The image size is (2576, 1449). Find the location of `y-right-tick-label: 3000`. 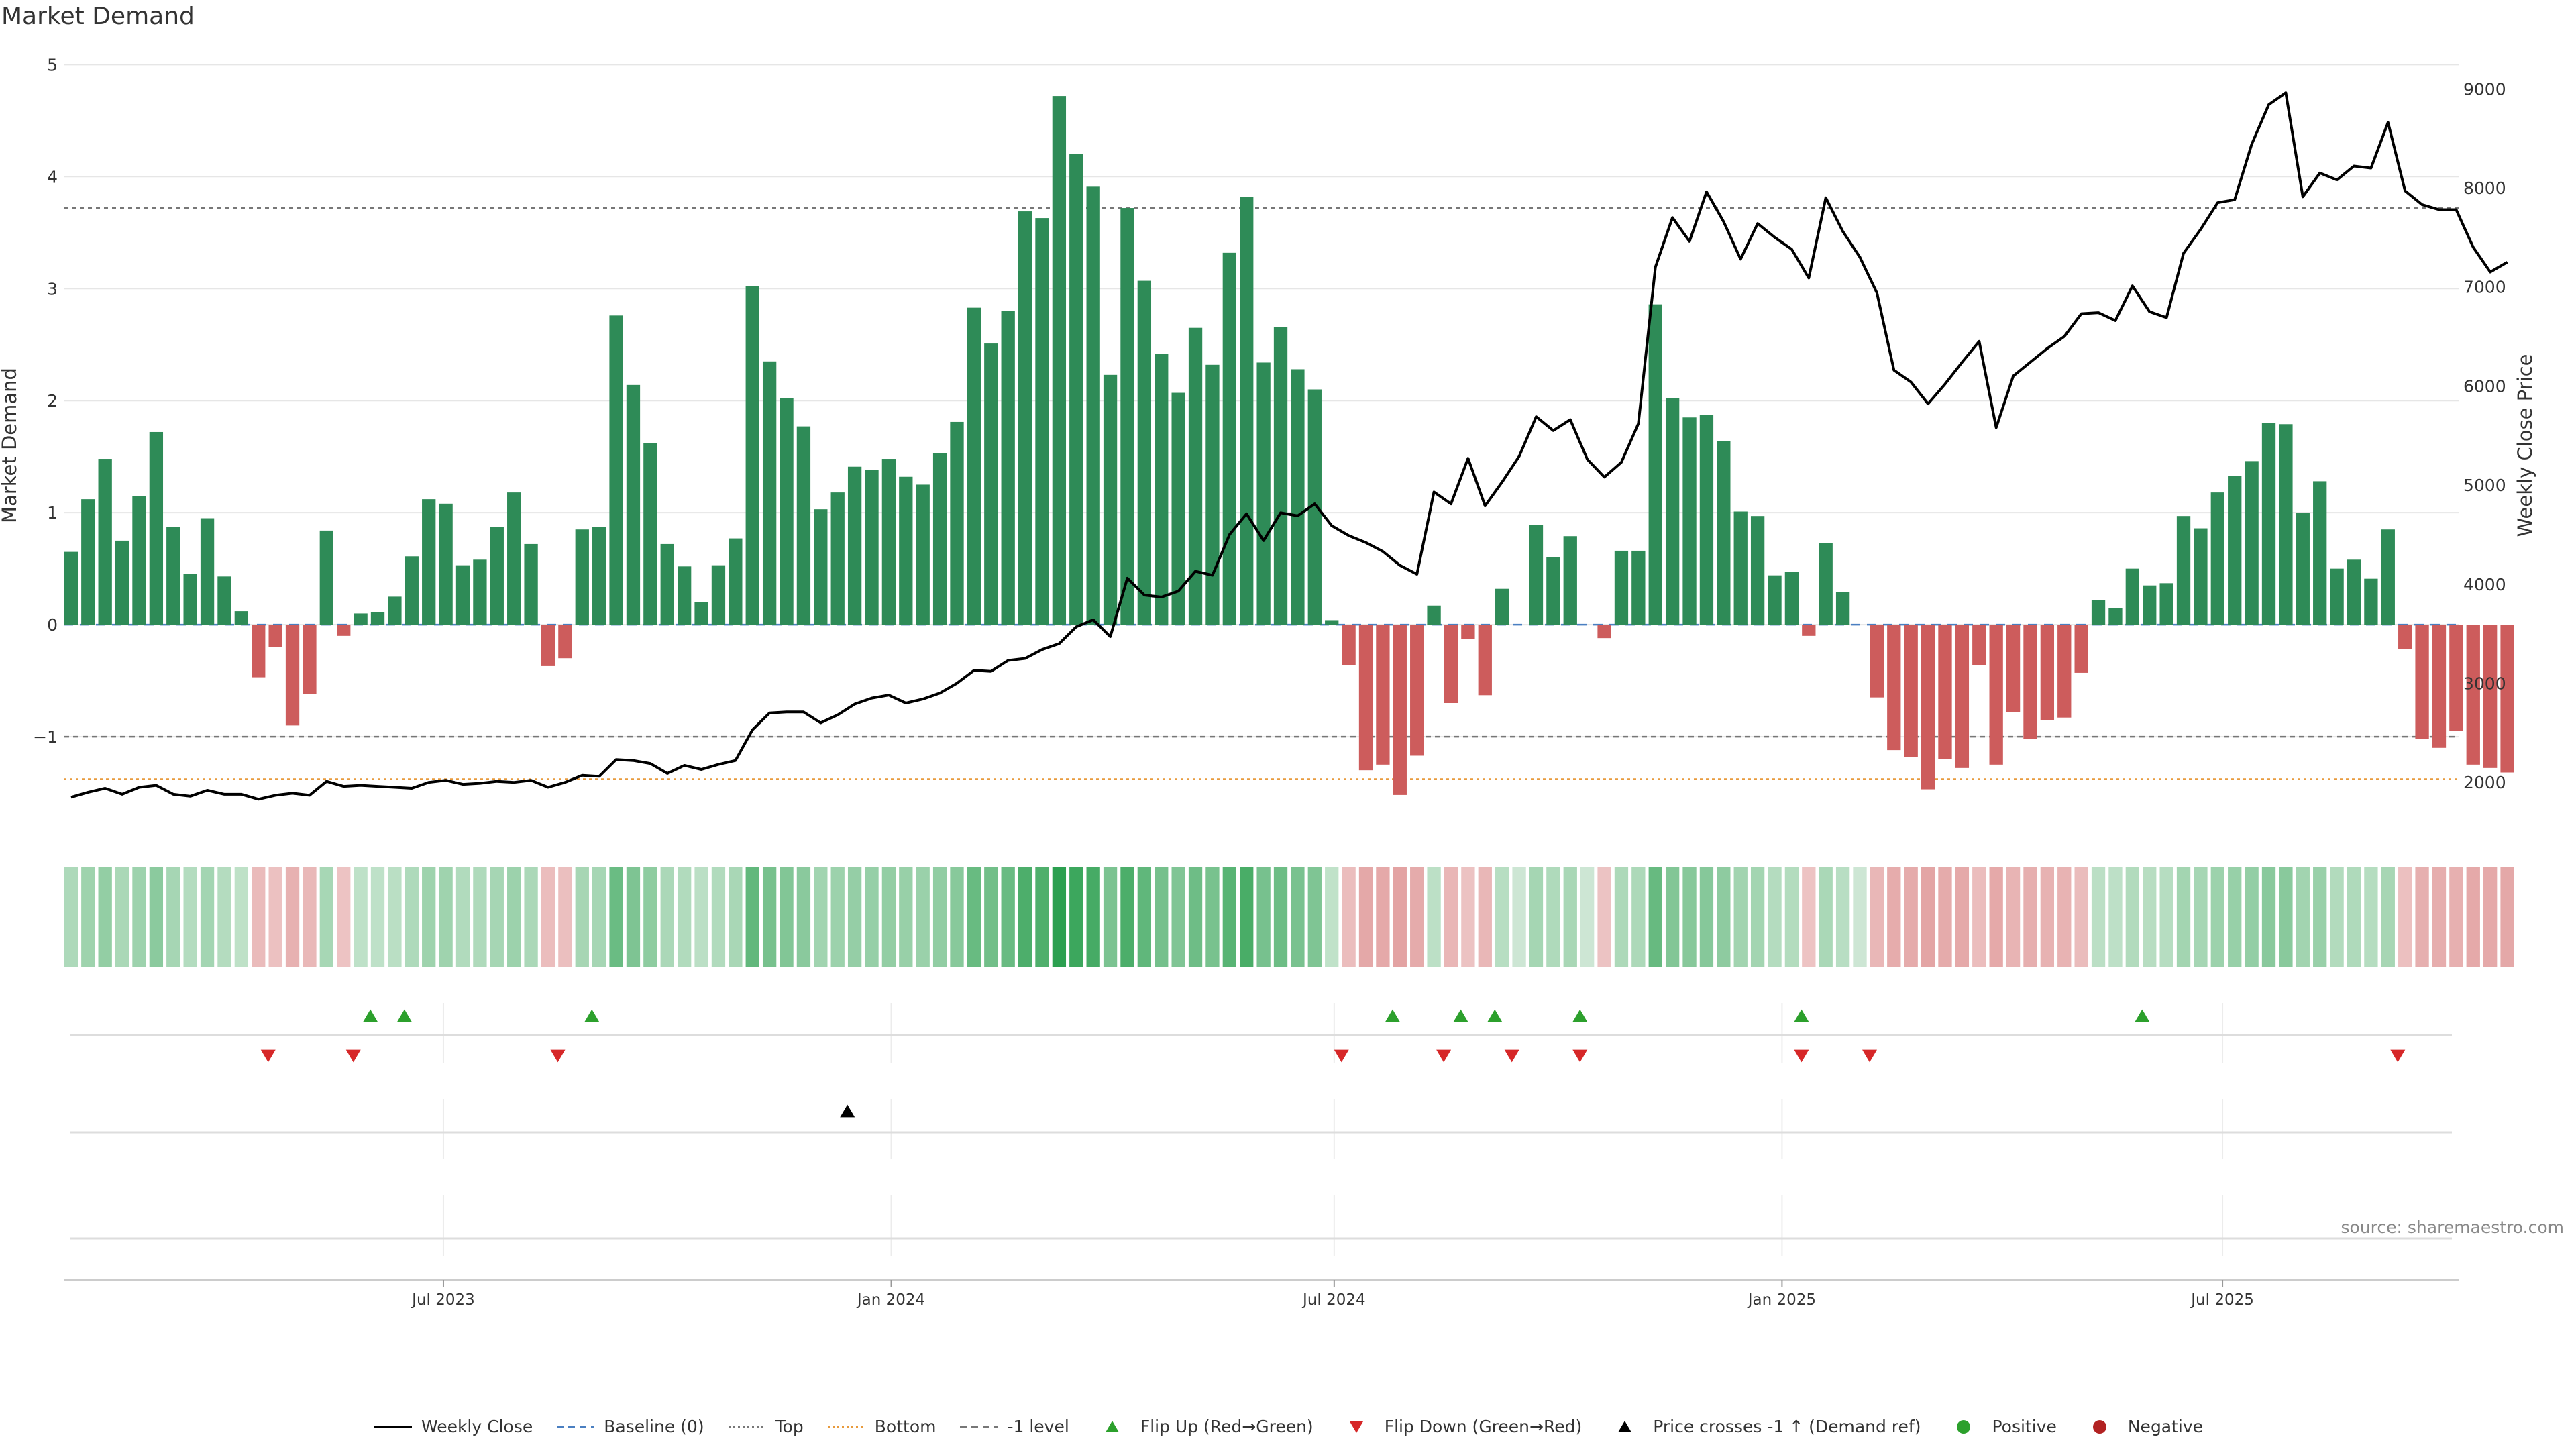

y-right-tick-label: 3000 is located at coordinates (2484, 683).